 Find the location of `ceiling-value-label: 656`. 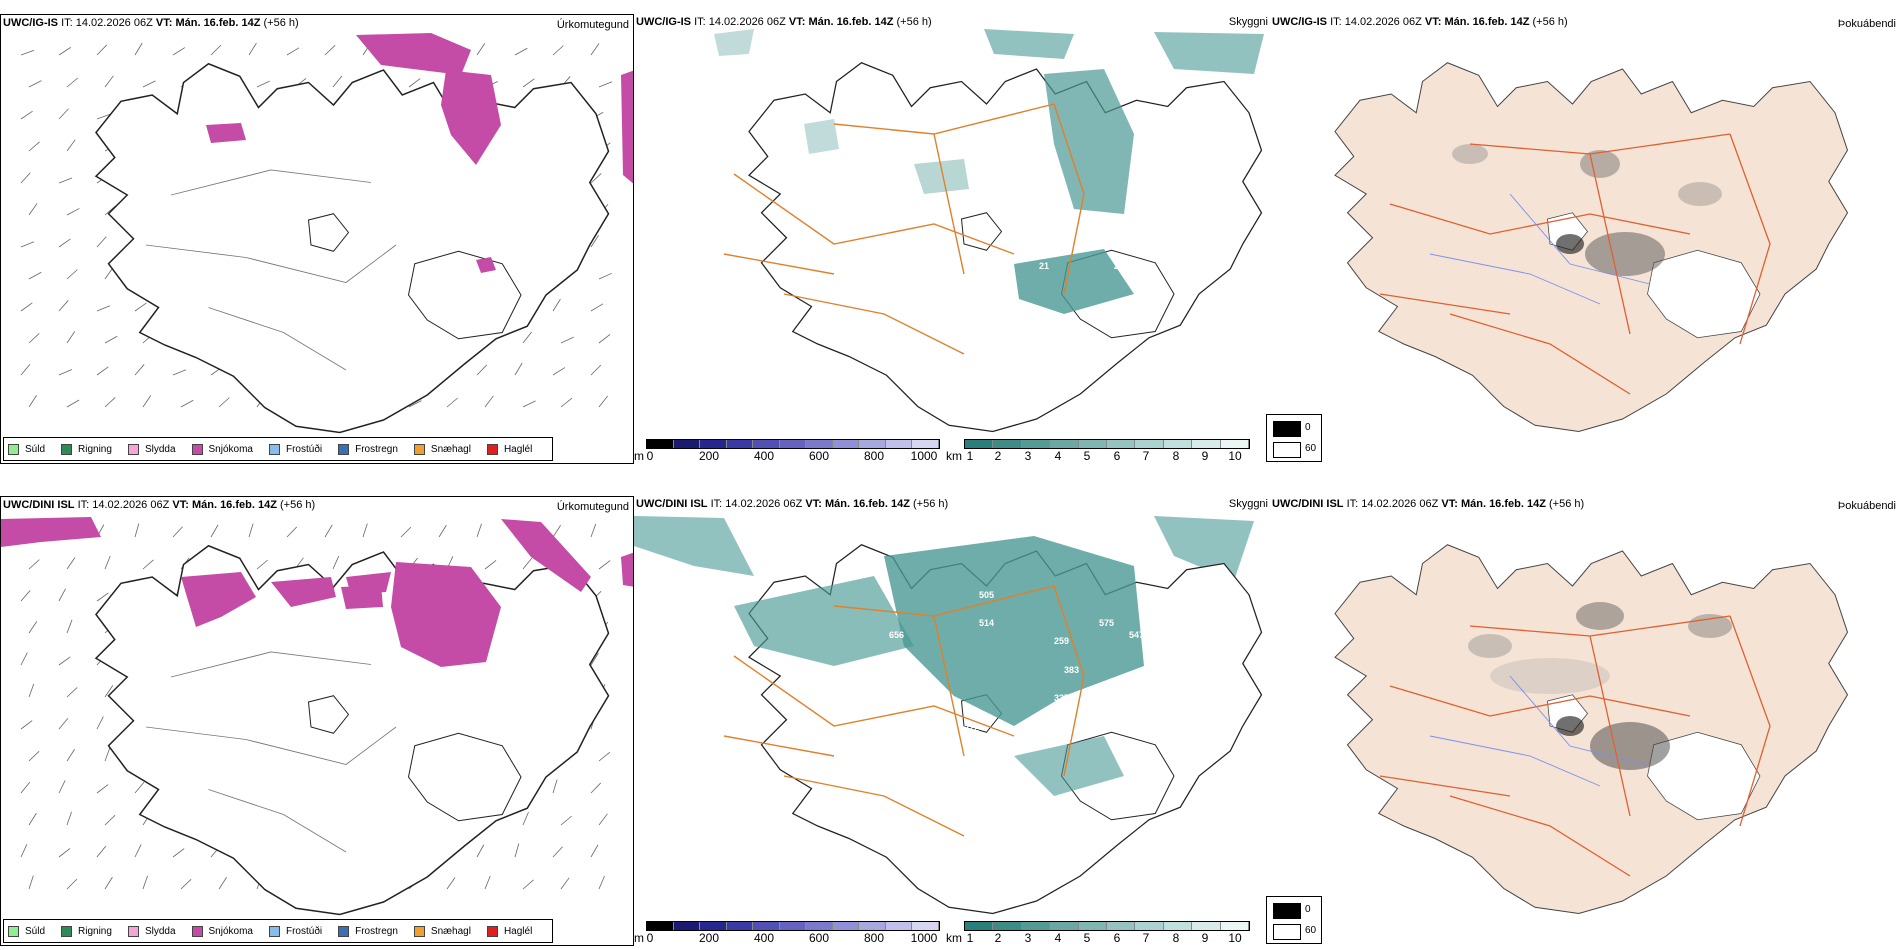

ceiling-value-label: 656 is located at coordinates (896, 635).